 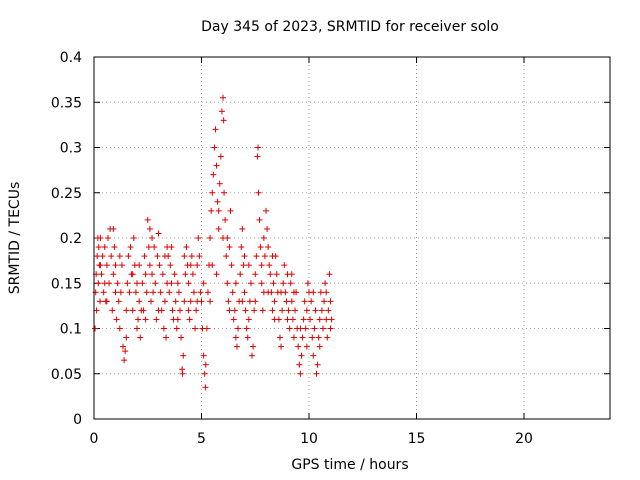 I want to click on x-tick-label: 10, so click(x=309, y=439).